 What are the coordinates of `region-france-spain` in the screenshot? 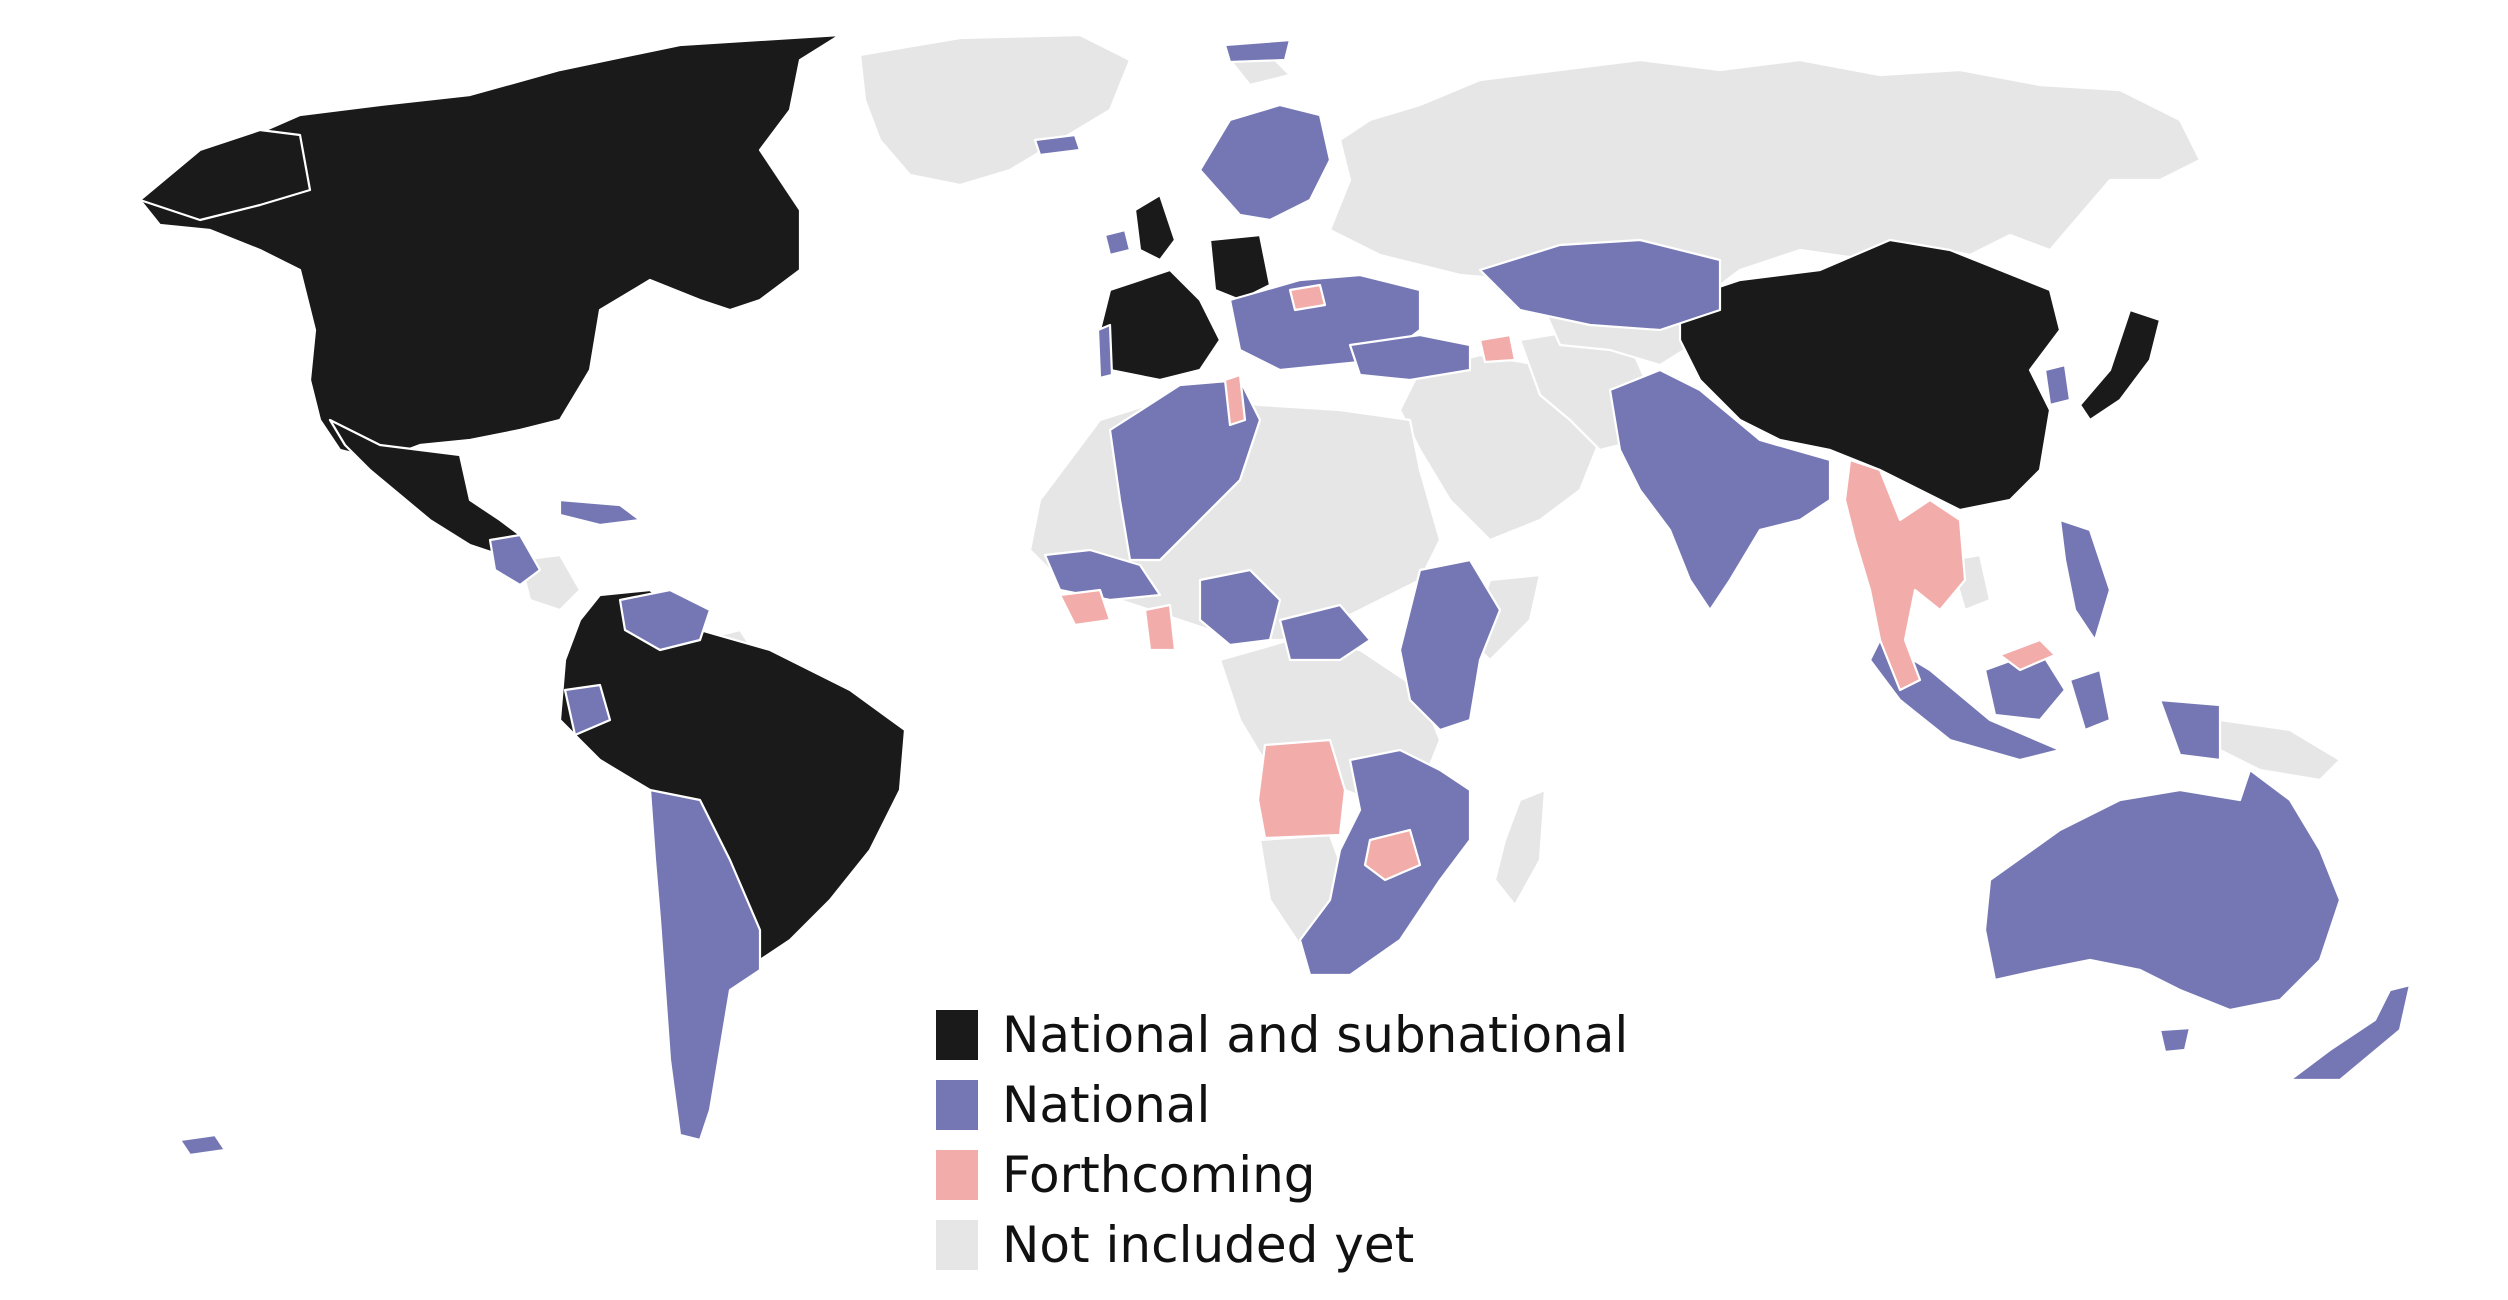 It's located at (1160, 325).